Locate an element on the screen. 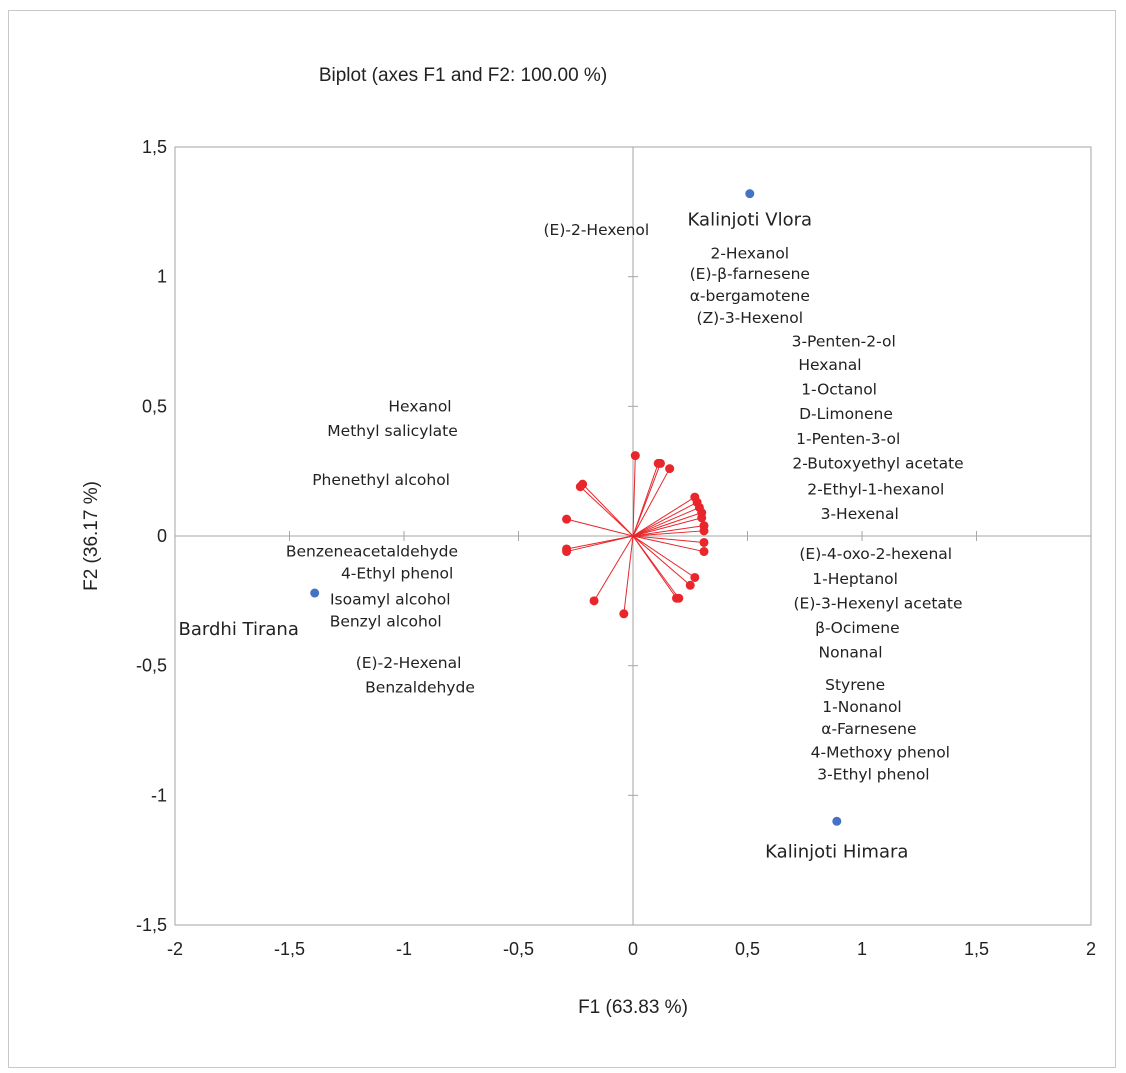 The image size is (1126, 1073). variable-label: Methyl salicylate is located at coordinates (392, 431).